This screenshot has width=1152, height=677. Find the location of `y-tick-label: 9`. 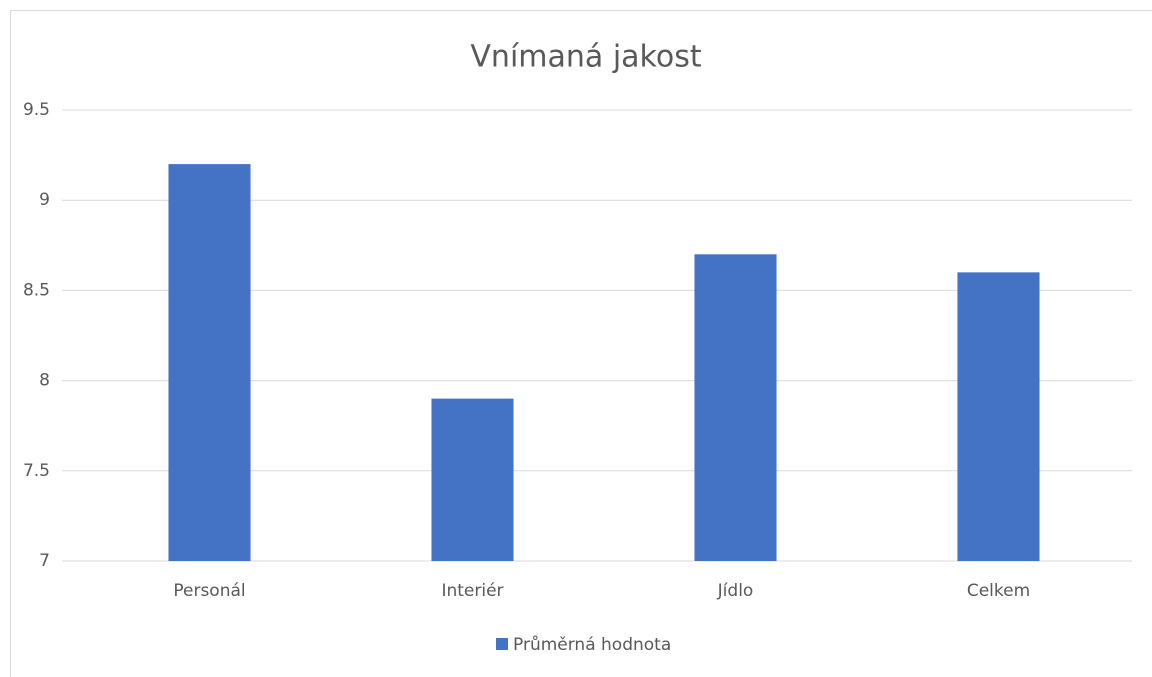

y-tick-label: 9 is located at coordinates (44, 200).